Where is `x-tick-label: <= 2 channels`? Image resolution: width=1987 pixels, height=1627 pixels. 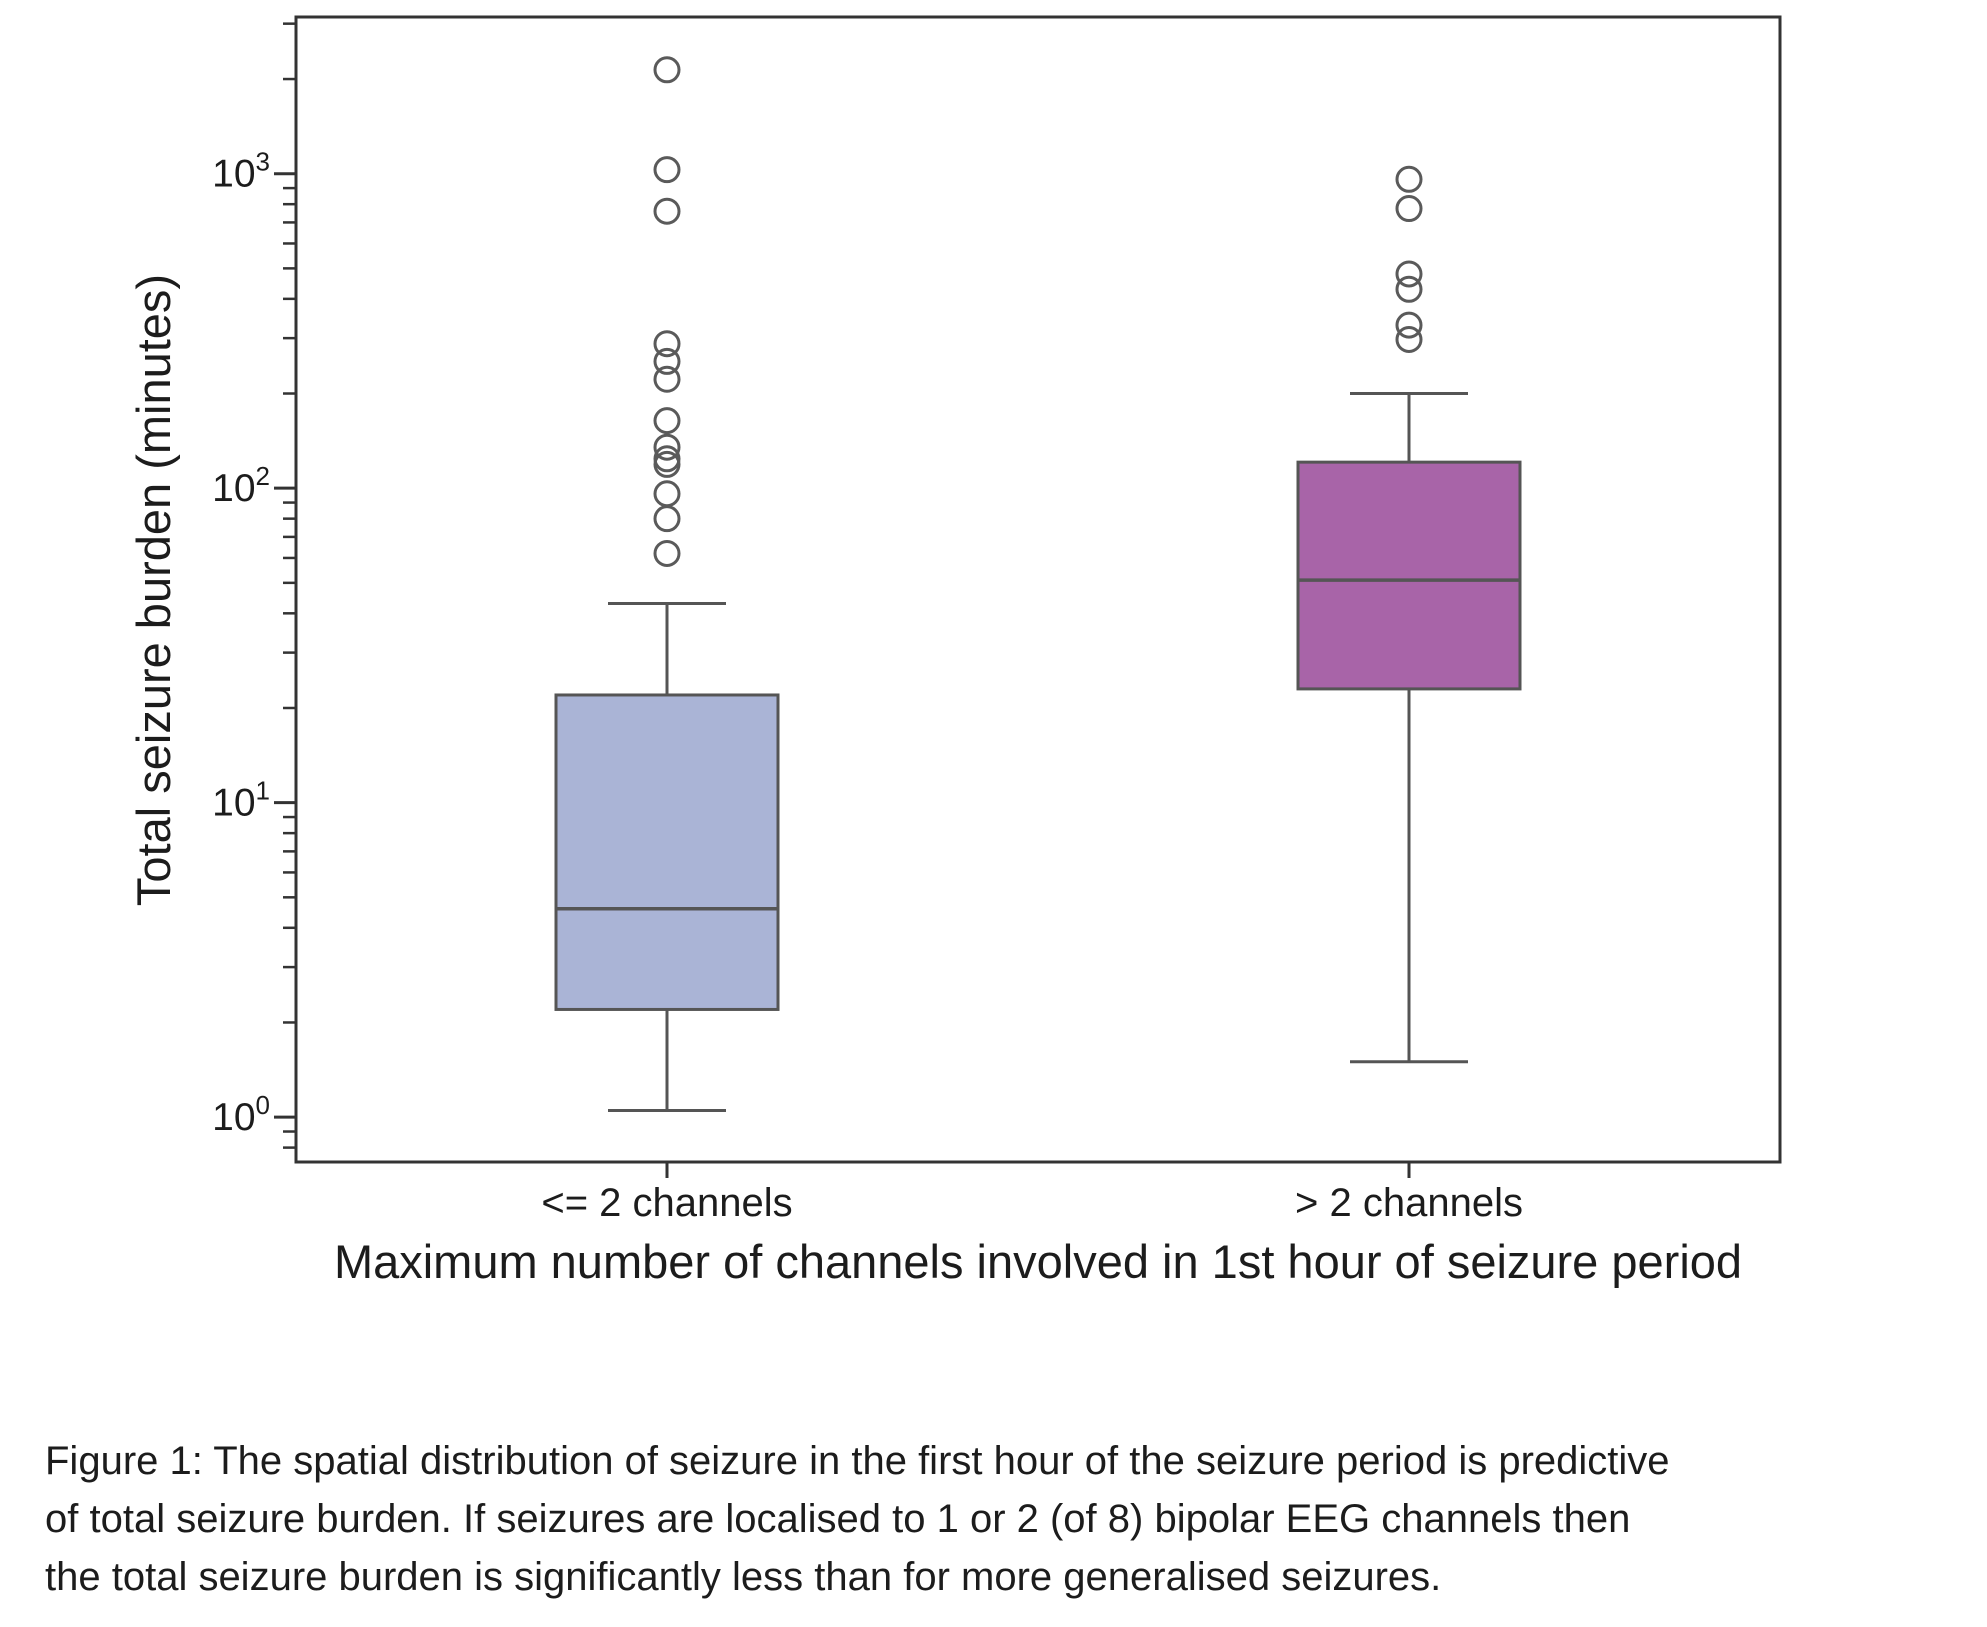 x-tick-label: <= 2 channels is located at coordinates (666, 1203).